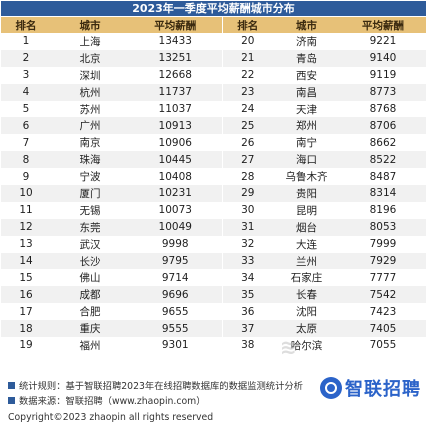 Image resolution: width=427 pixels, height=426 pixels. I want to click on table-row: 9 宁波 10408 28 乌鲁木齐 8487, so click(213, 177).